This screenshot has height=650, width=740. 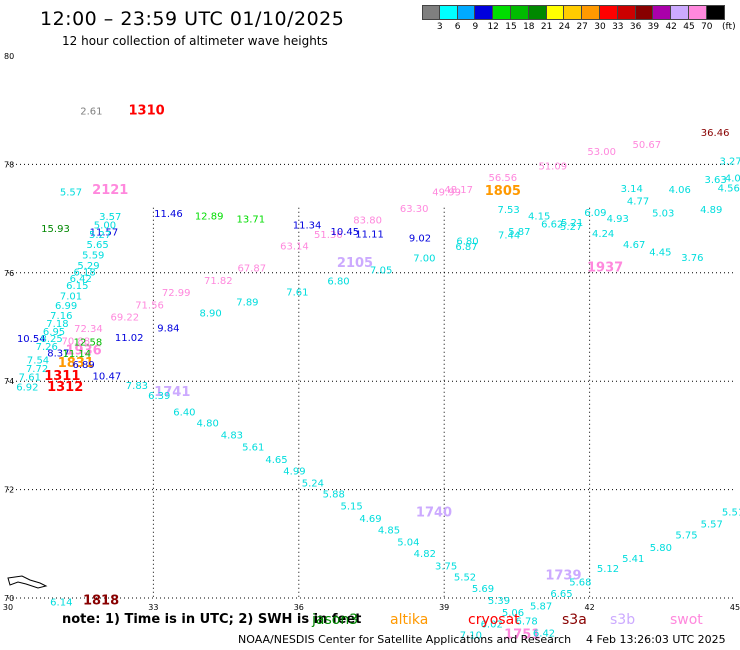 I want to click on wave-height-label: 7.01, so click(x=71, y=296).